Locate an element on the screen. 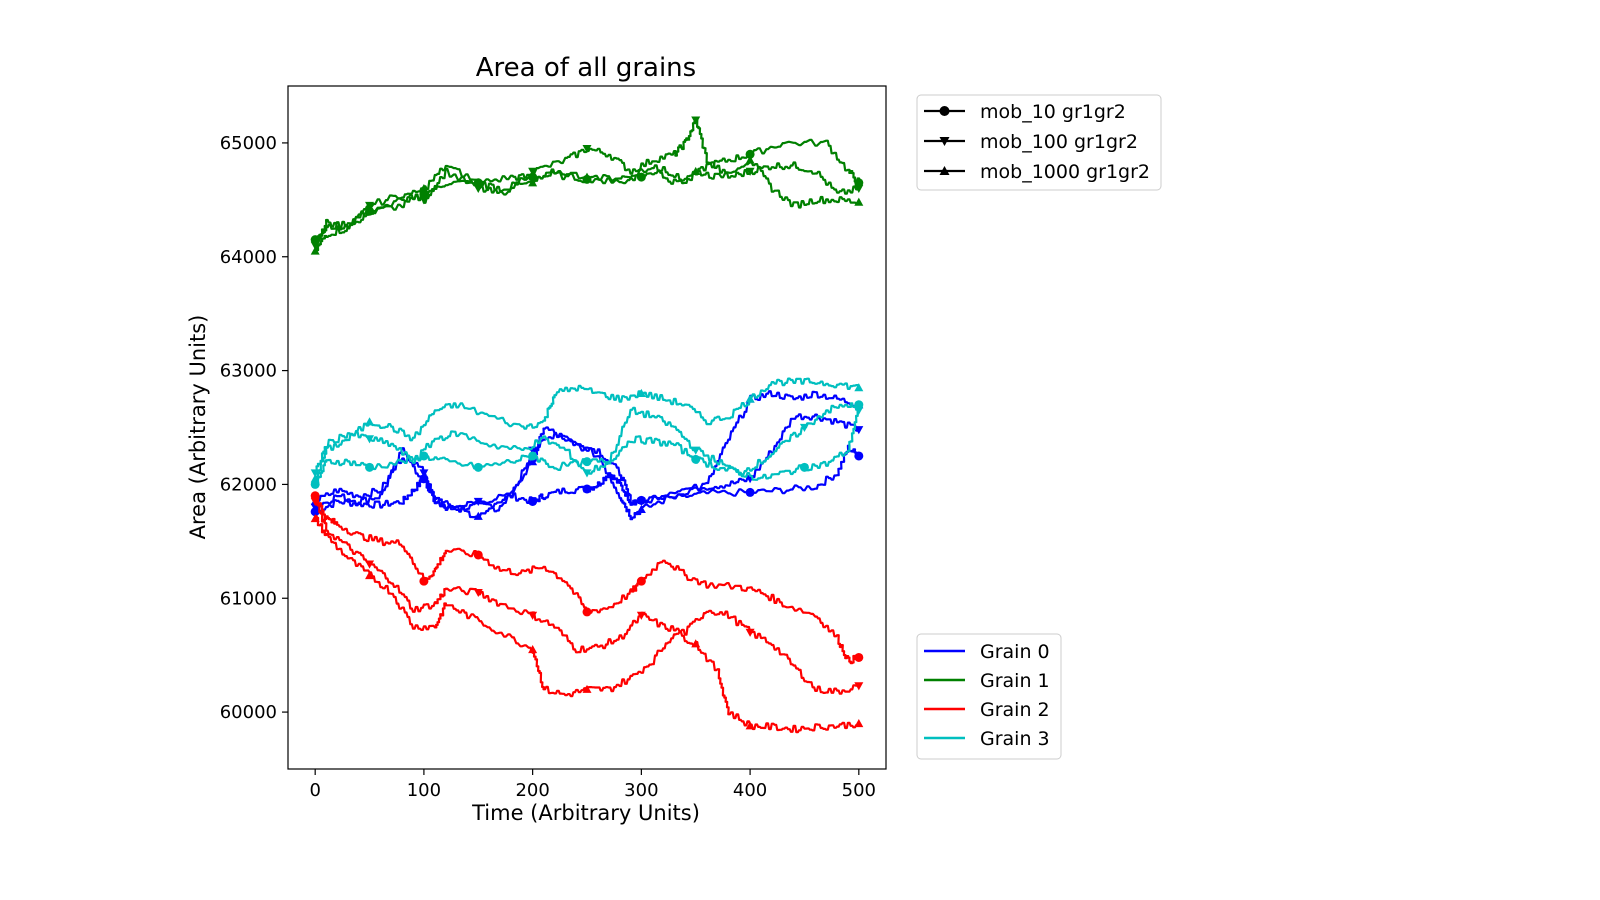 The image size is (1600, 900). y-tick-label: 61000 is located at coordinates (248, 598).